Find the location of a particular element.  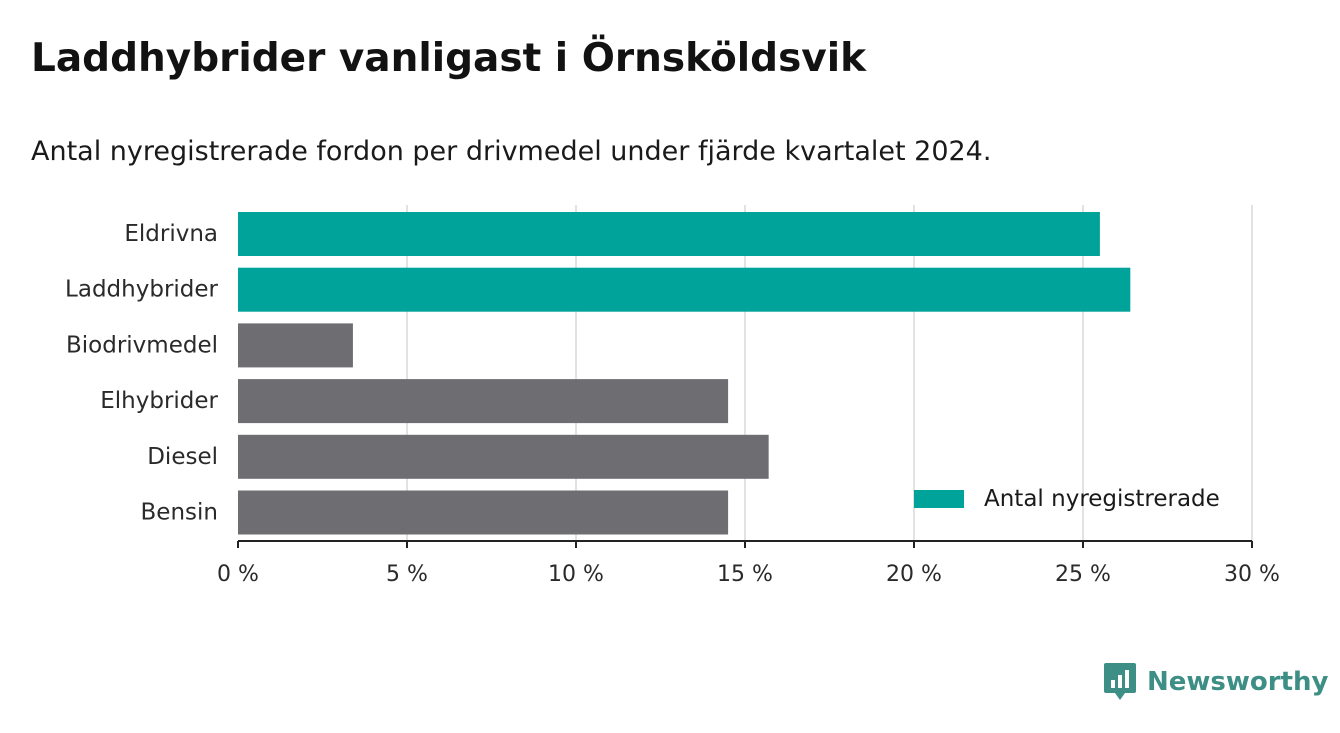

legend-swatch is located at coordinates (939, 499).